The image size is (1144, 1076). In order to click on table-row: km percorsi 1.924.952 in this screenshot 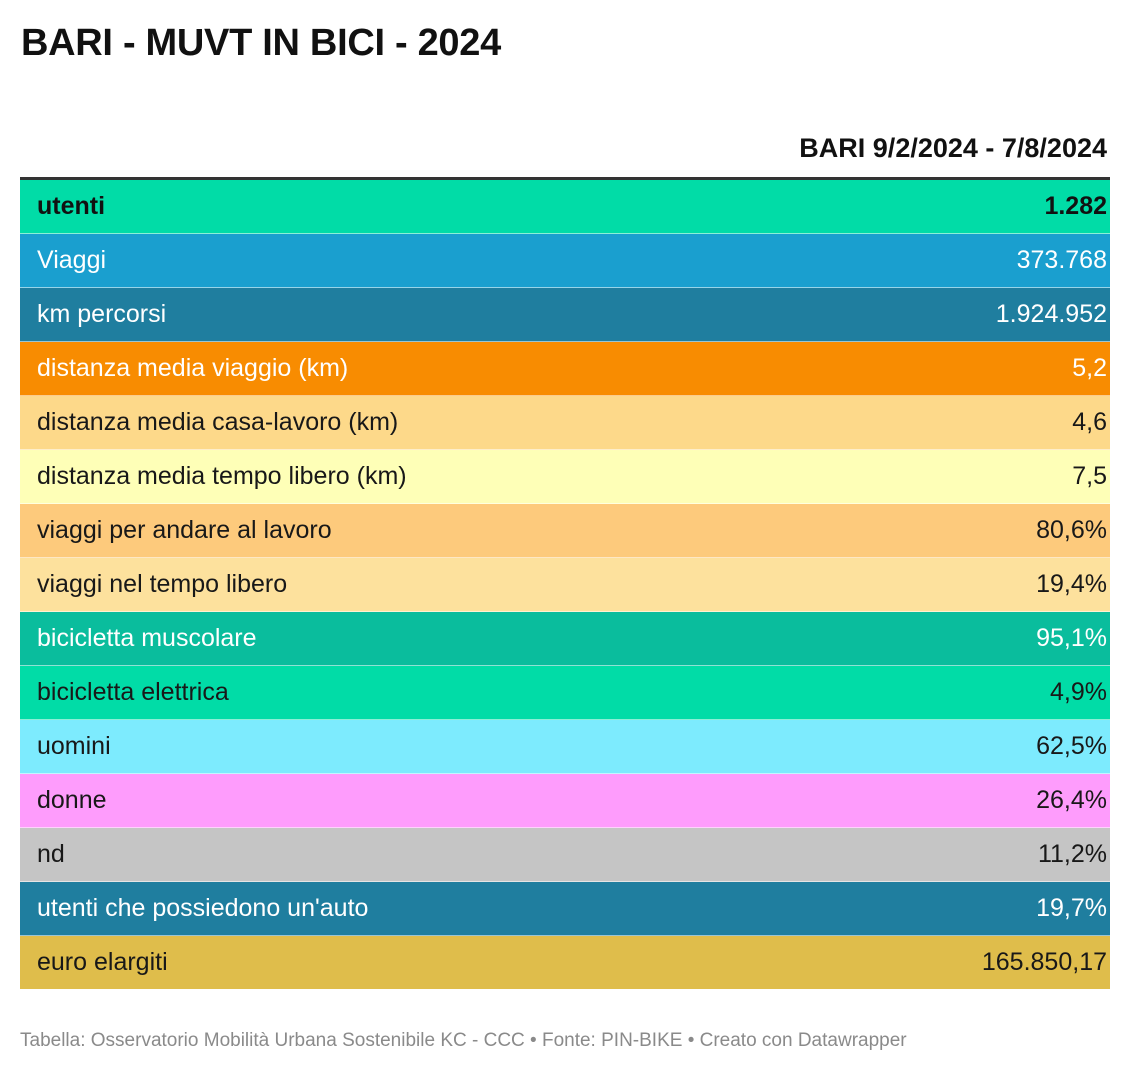, I will do `click(565, 315)`.